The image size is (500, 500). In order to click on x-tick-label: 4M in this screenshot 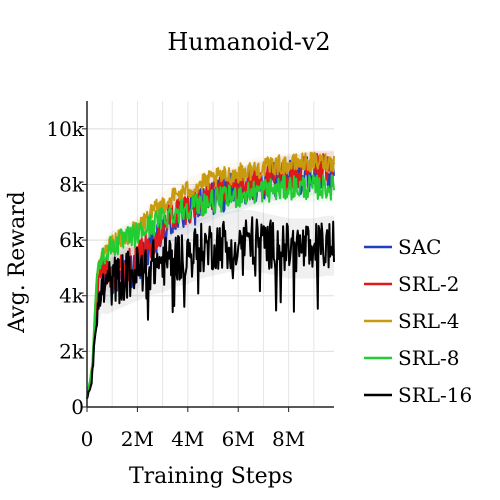, I will do `click(187, 439)`.